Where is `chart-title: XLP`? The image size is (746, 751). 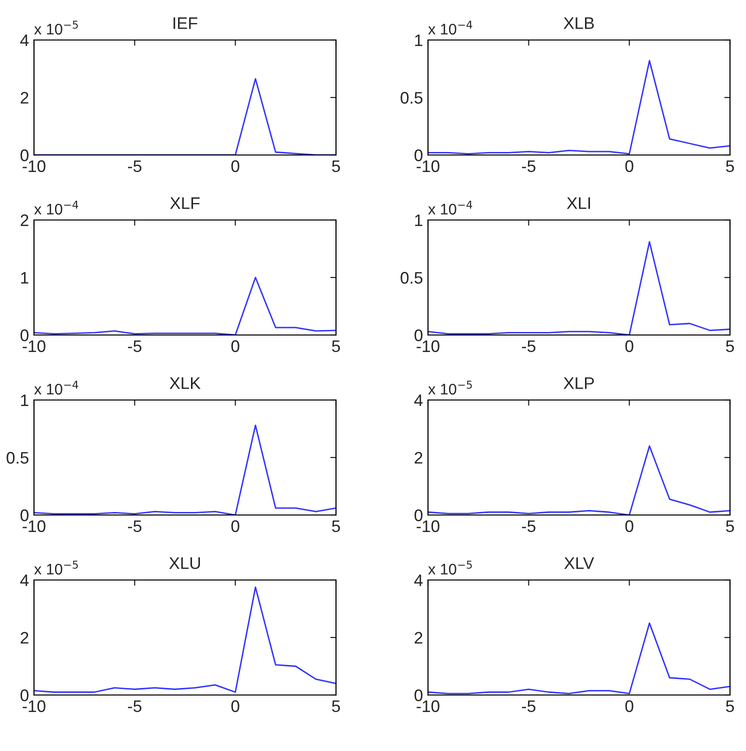 chart-title: XLP is located at coordinates (579, 383).